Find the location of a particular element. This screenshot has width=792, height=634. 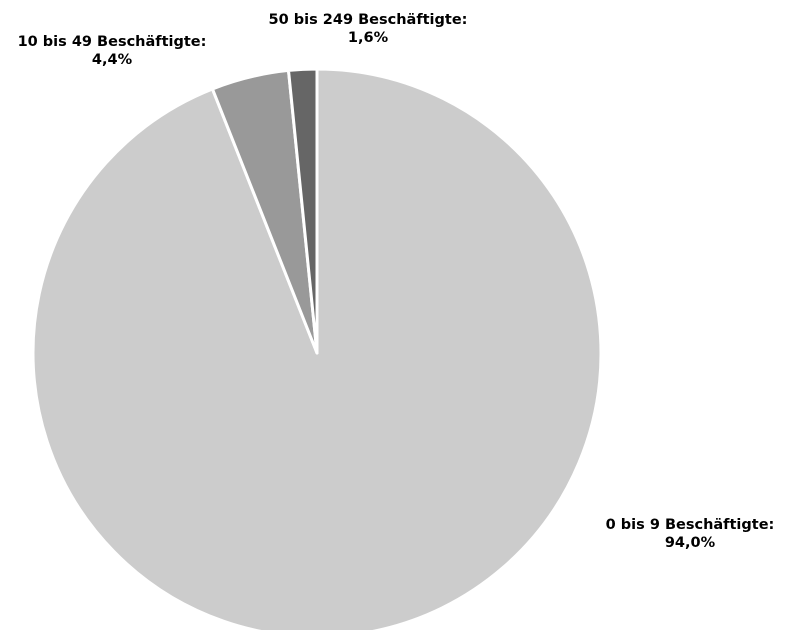

data-label-value: 1,6% is located at coordinates (368, 38).